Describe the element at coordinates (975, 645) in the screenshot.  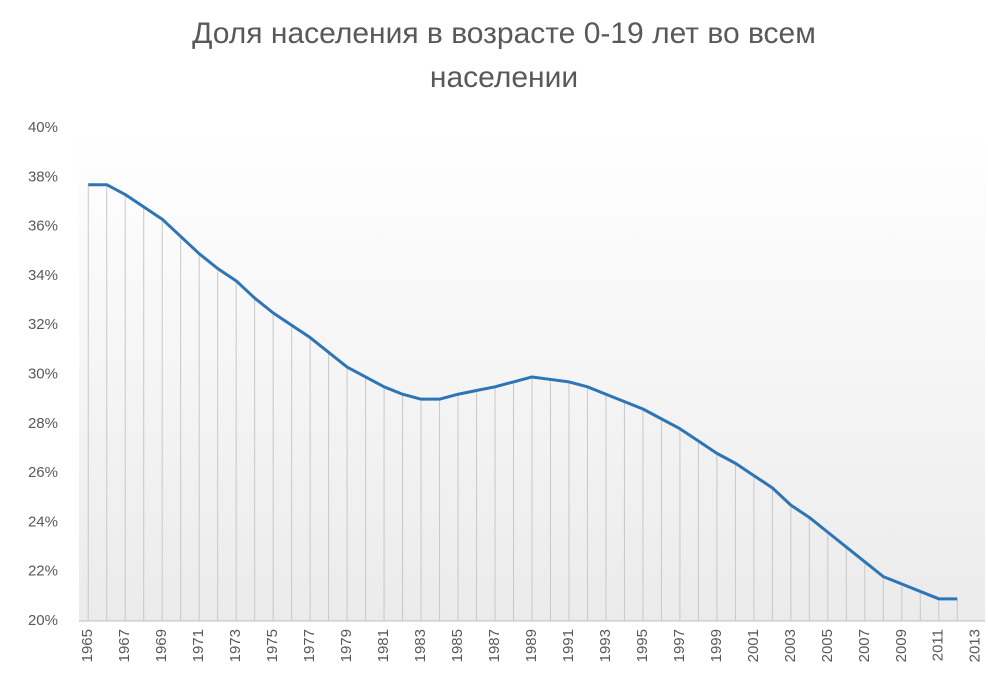
I see `x-tick-label: 2013` at that location.